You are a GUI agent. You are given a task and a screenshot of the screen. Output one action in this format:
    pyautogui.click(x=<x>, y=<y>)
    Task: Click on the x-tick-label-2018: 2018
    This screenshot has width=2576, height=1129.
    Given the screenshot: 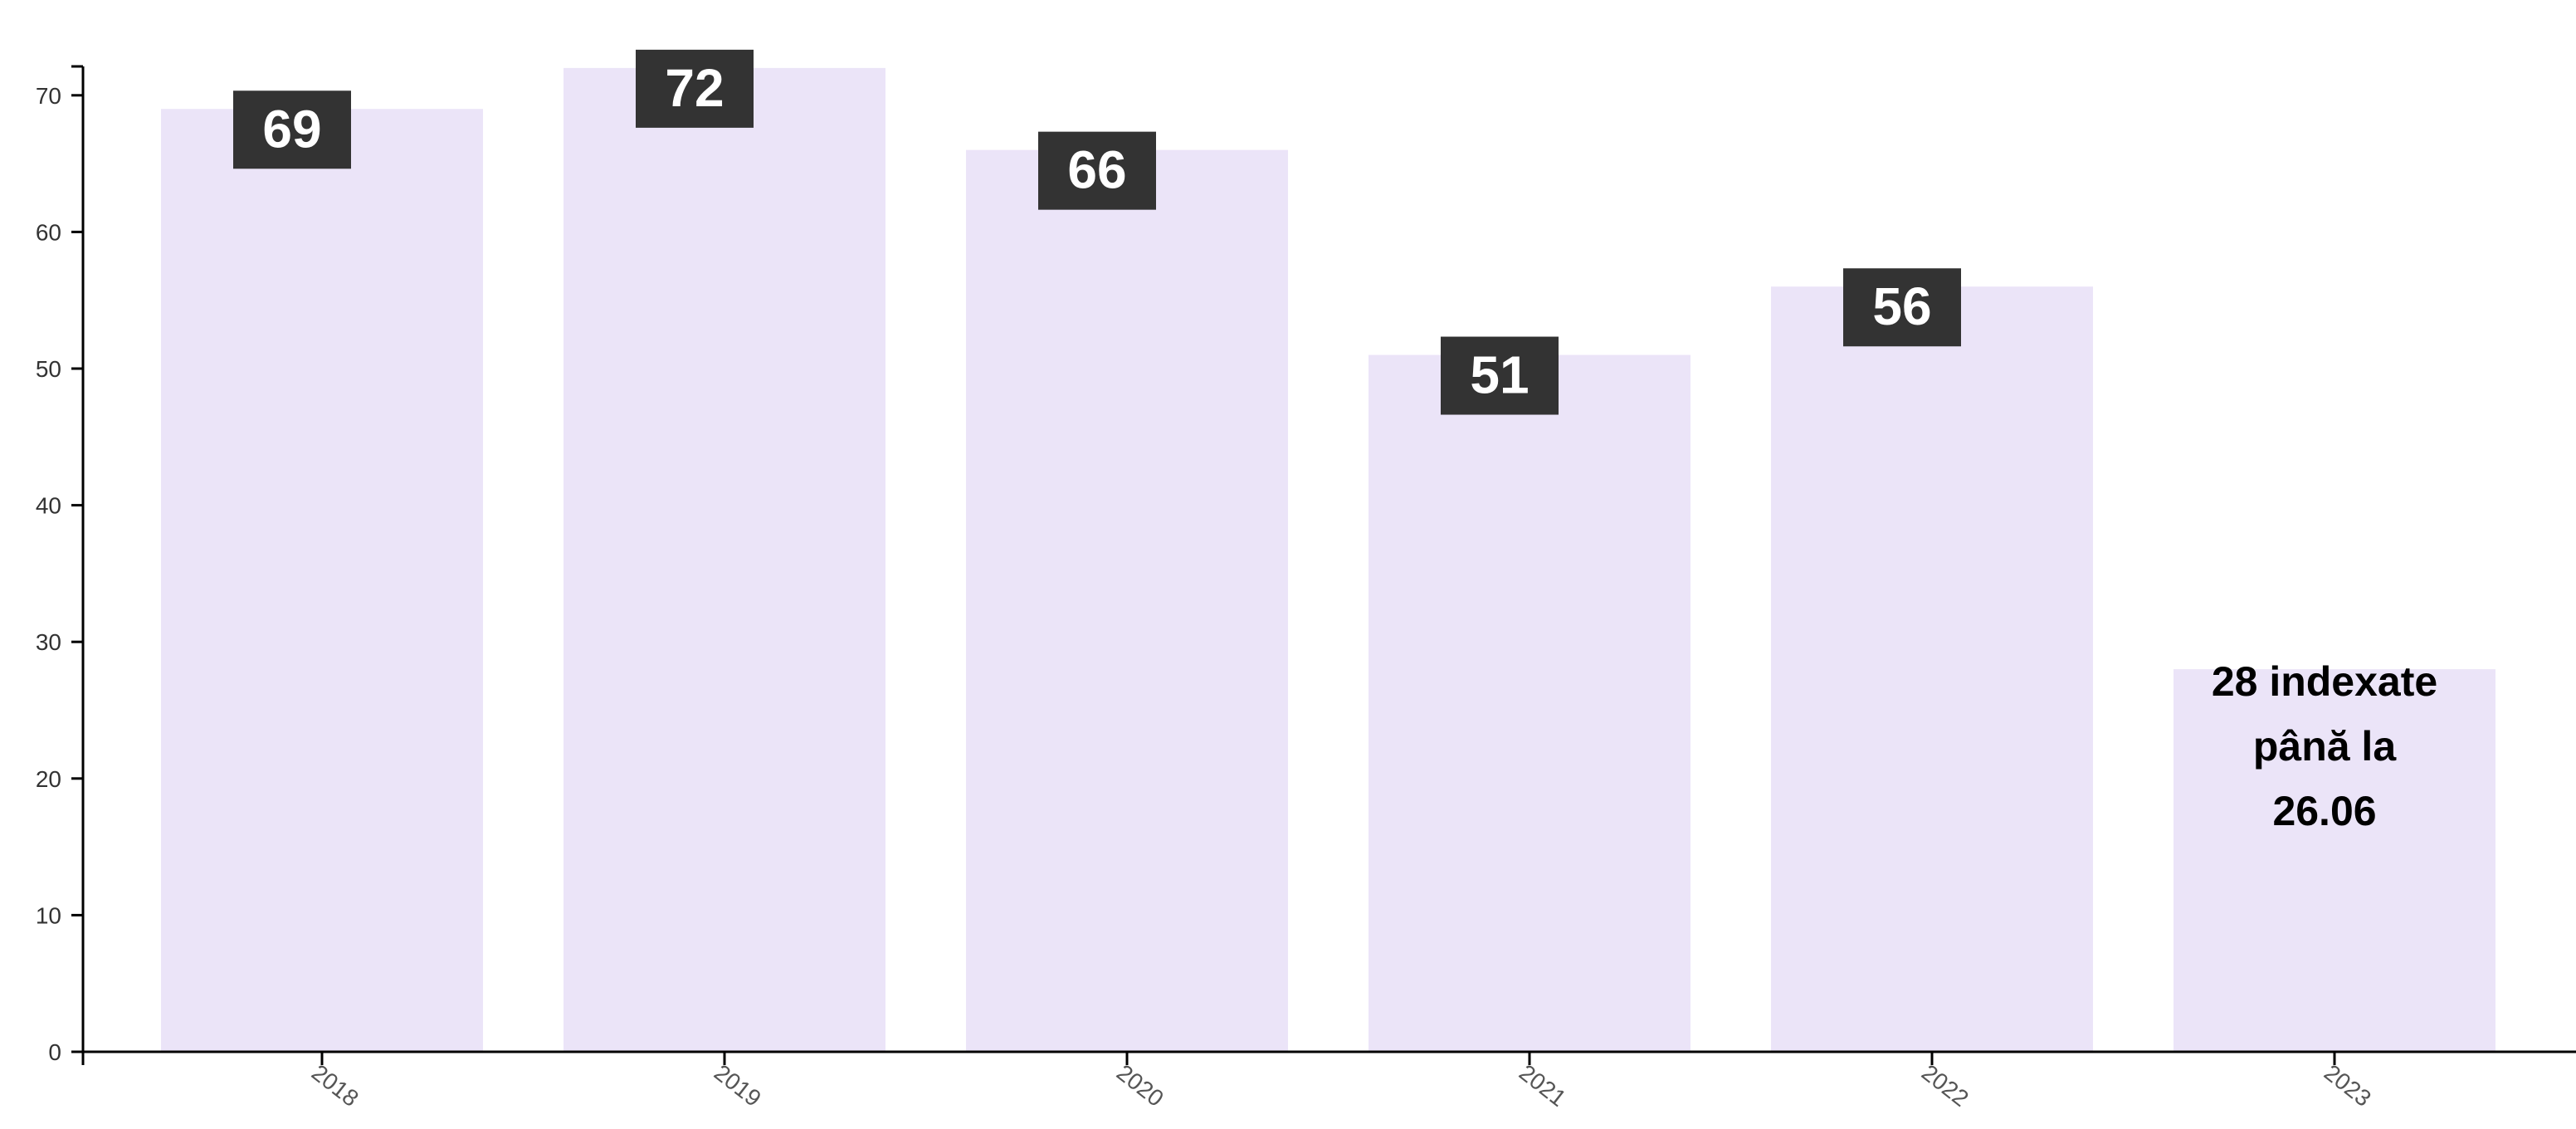 What is the action you would take?
    pyautogui.click(x=335, y=1086)
    